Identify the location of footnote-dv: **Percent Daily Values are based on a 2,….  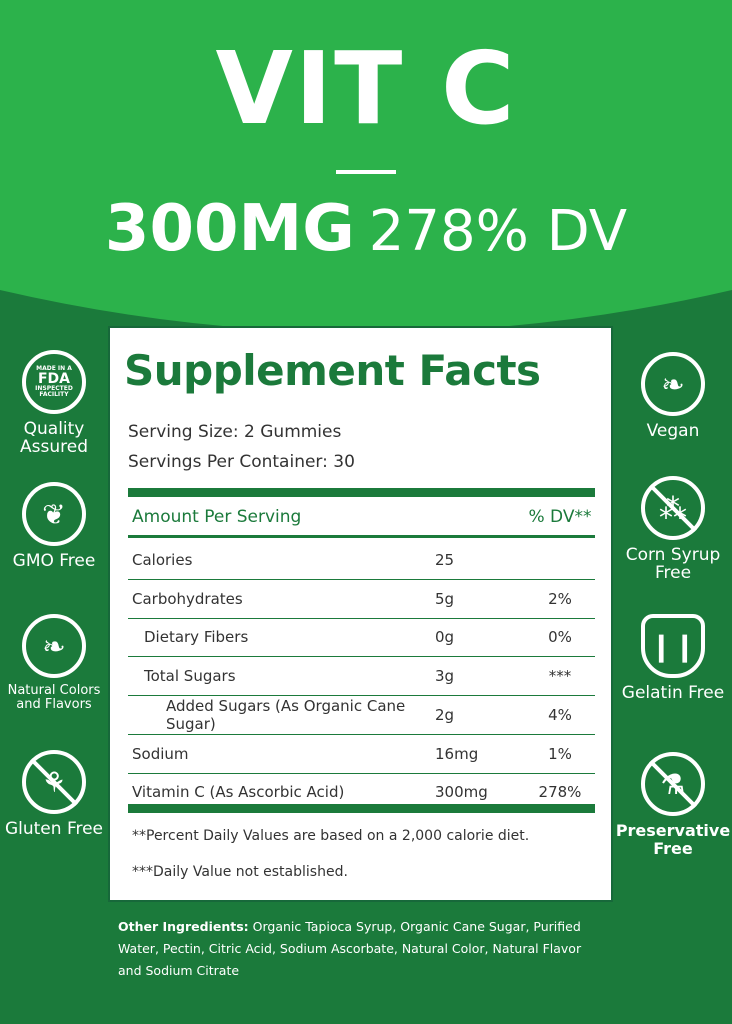
(331, 836).